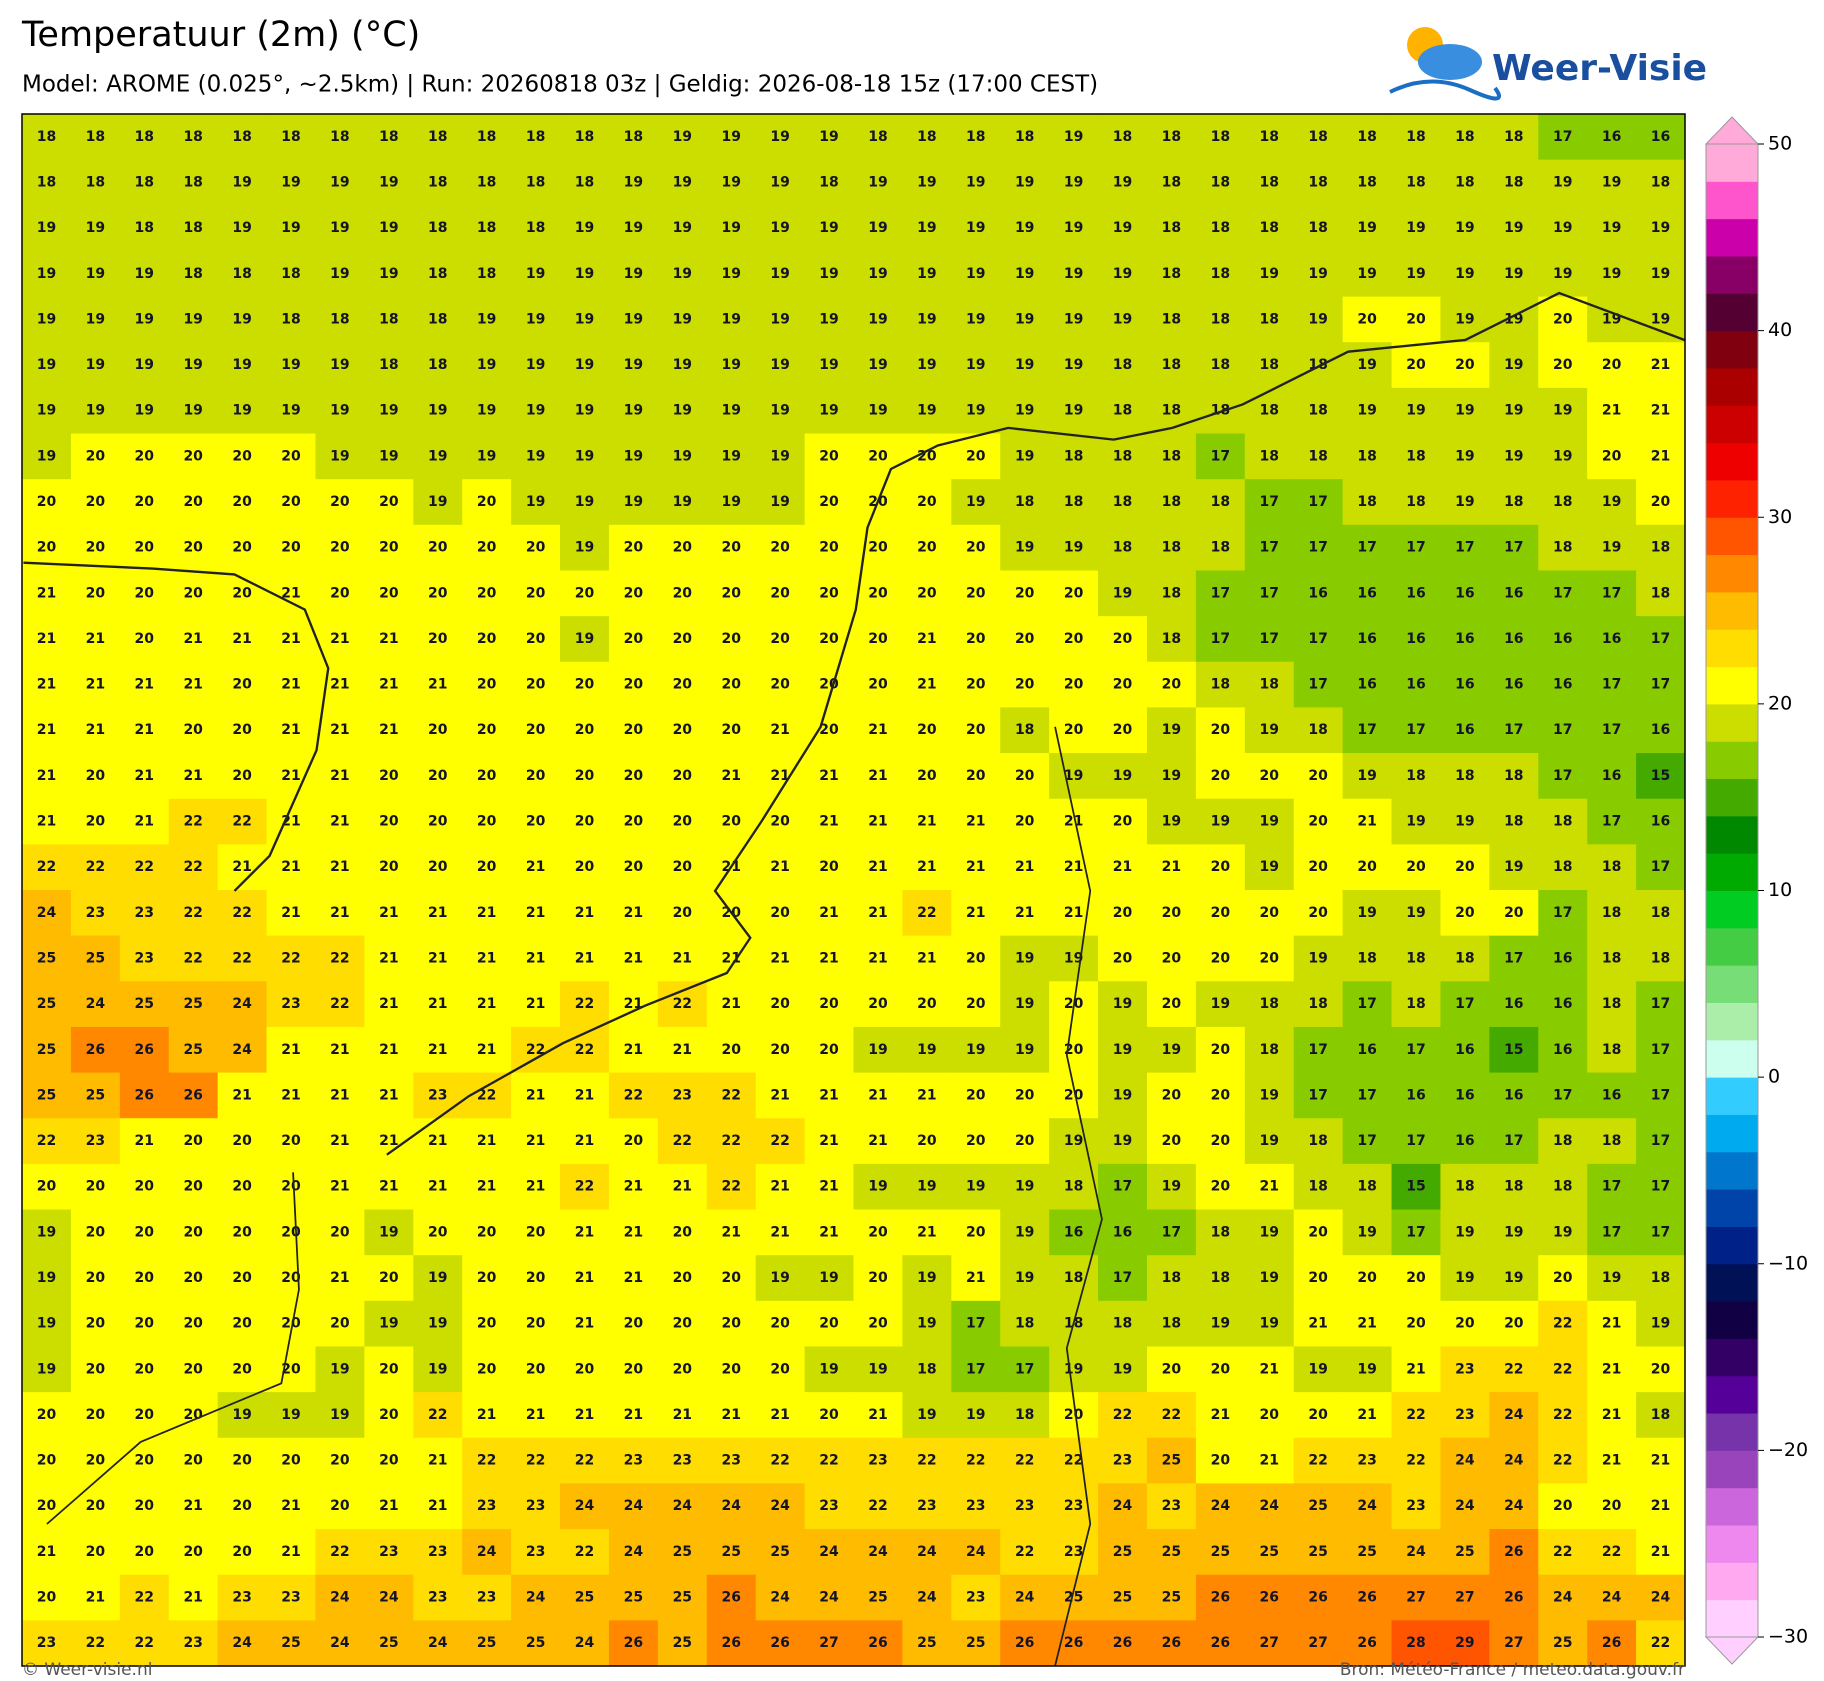 Image resolution: width=1824 pixels, height=1681 pixels. What do you see at coordinates (1464, 1141) in the screenshot?
I see `temperature-label: 16` at bounding box center [1464, 1141].